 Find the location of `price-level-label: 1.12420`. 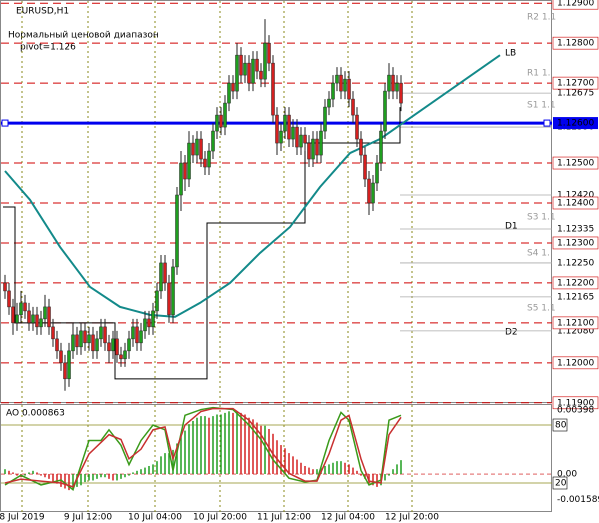

price-level-label: 1.12420 is located at coordinates (575, 196).